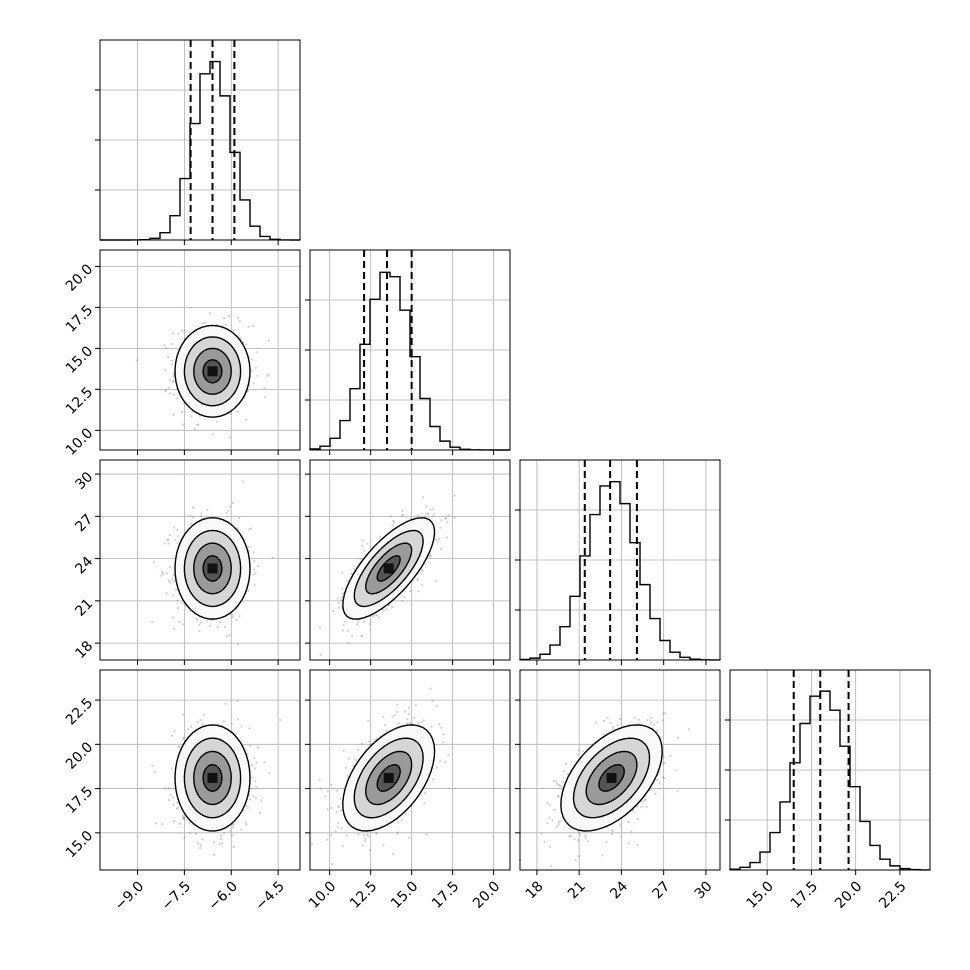 The width and height of the screenshot is (970, 970). What do you see at coordinates (445, 894) in the screenshot?
I see `x-tick-label: 17.5` at bounding box center [445, 894].